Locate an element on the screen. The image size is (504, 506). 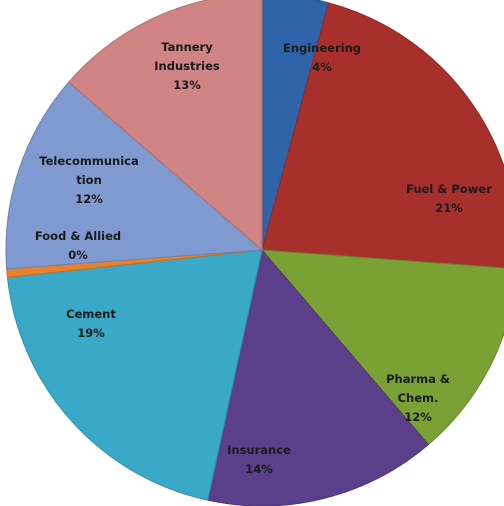
slice-label-tannery: Tannery Industries 13% is located at coordinates (187, 66).